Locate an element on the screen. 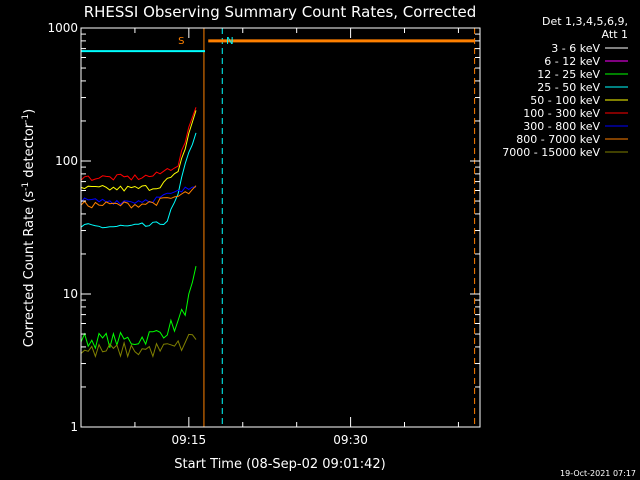 The height and width of the screenshot is (480, 640). y-axis-label-sup2: -1 is located at coordinates (26, 118).